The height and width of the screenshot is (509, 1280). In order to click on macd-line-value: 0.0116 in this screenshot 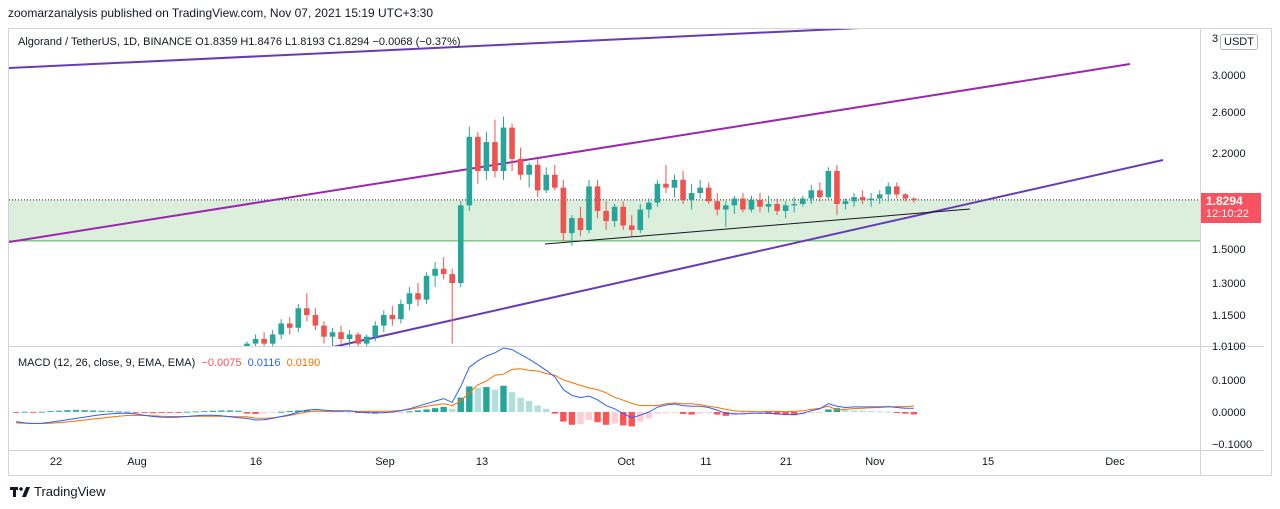, I will do `click(264, 363)`.